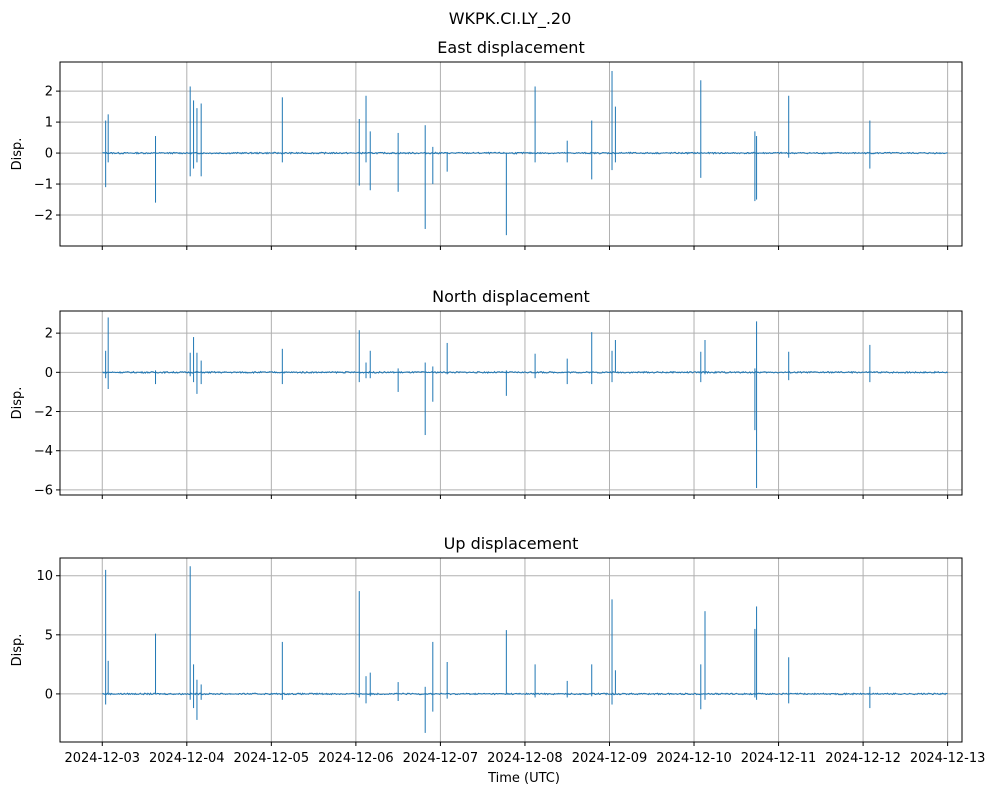 Image resolution: width=999 pixels, height=800 pixels. I want to click on x-axis-label: Time (UTC), so click(523, 778).